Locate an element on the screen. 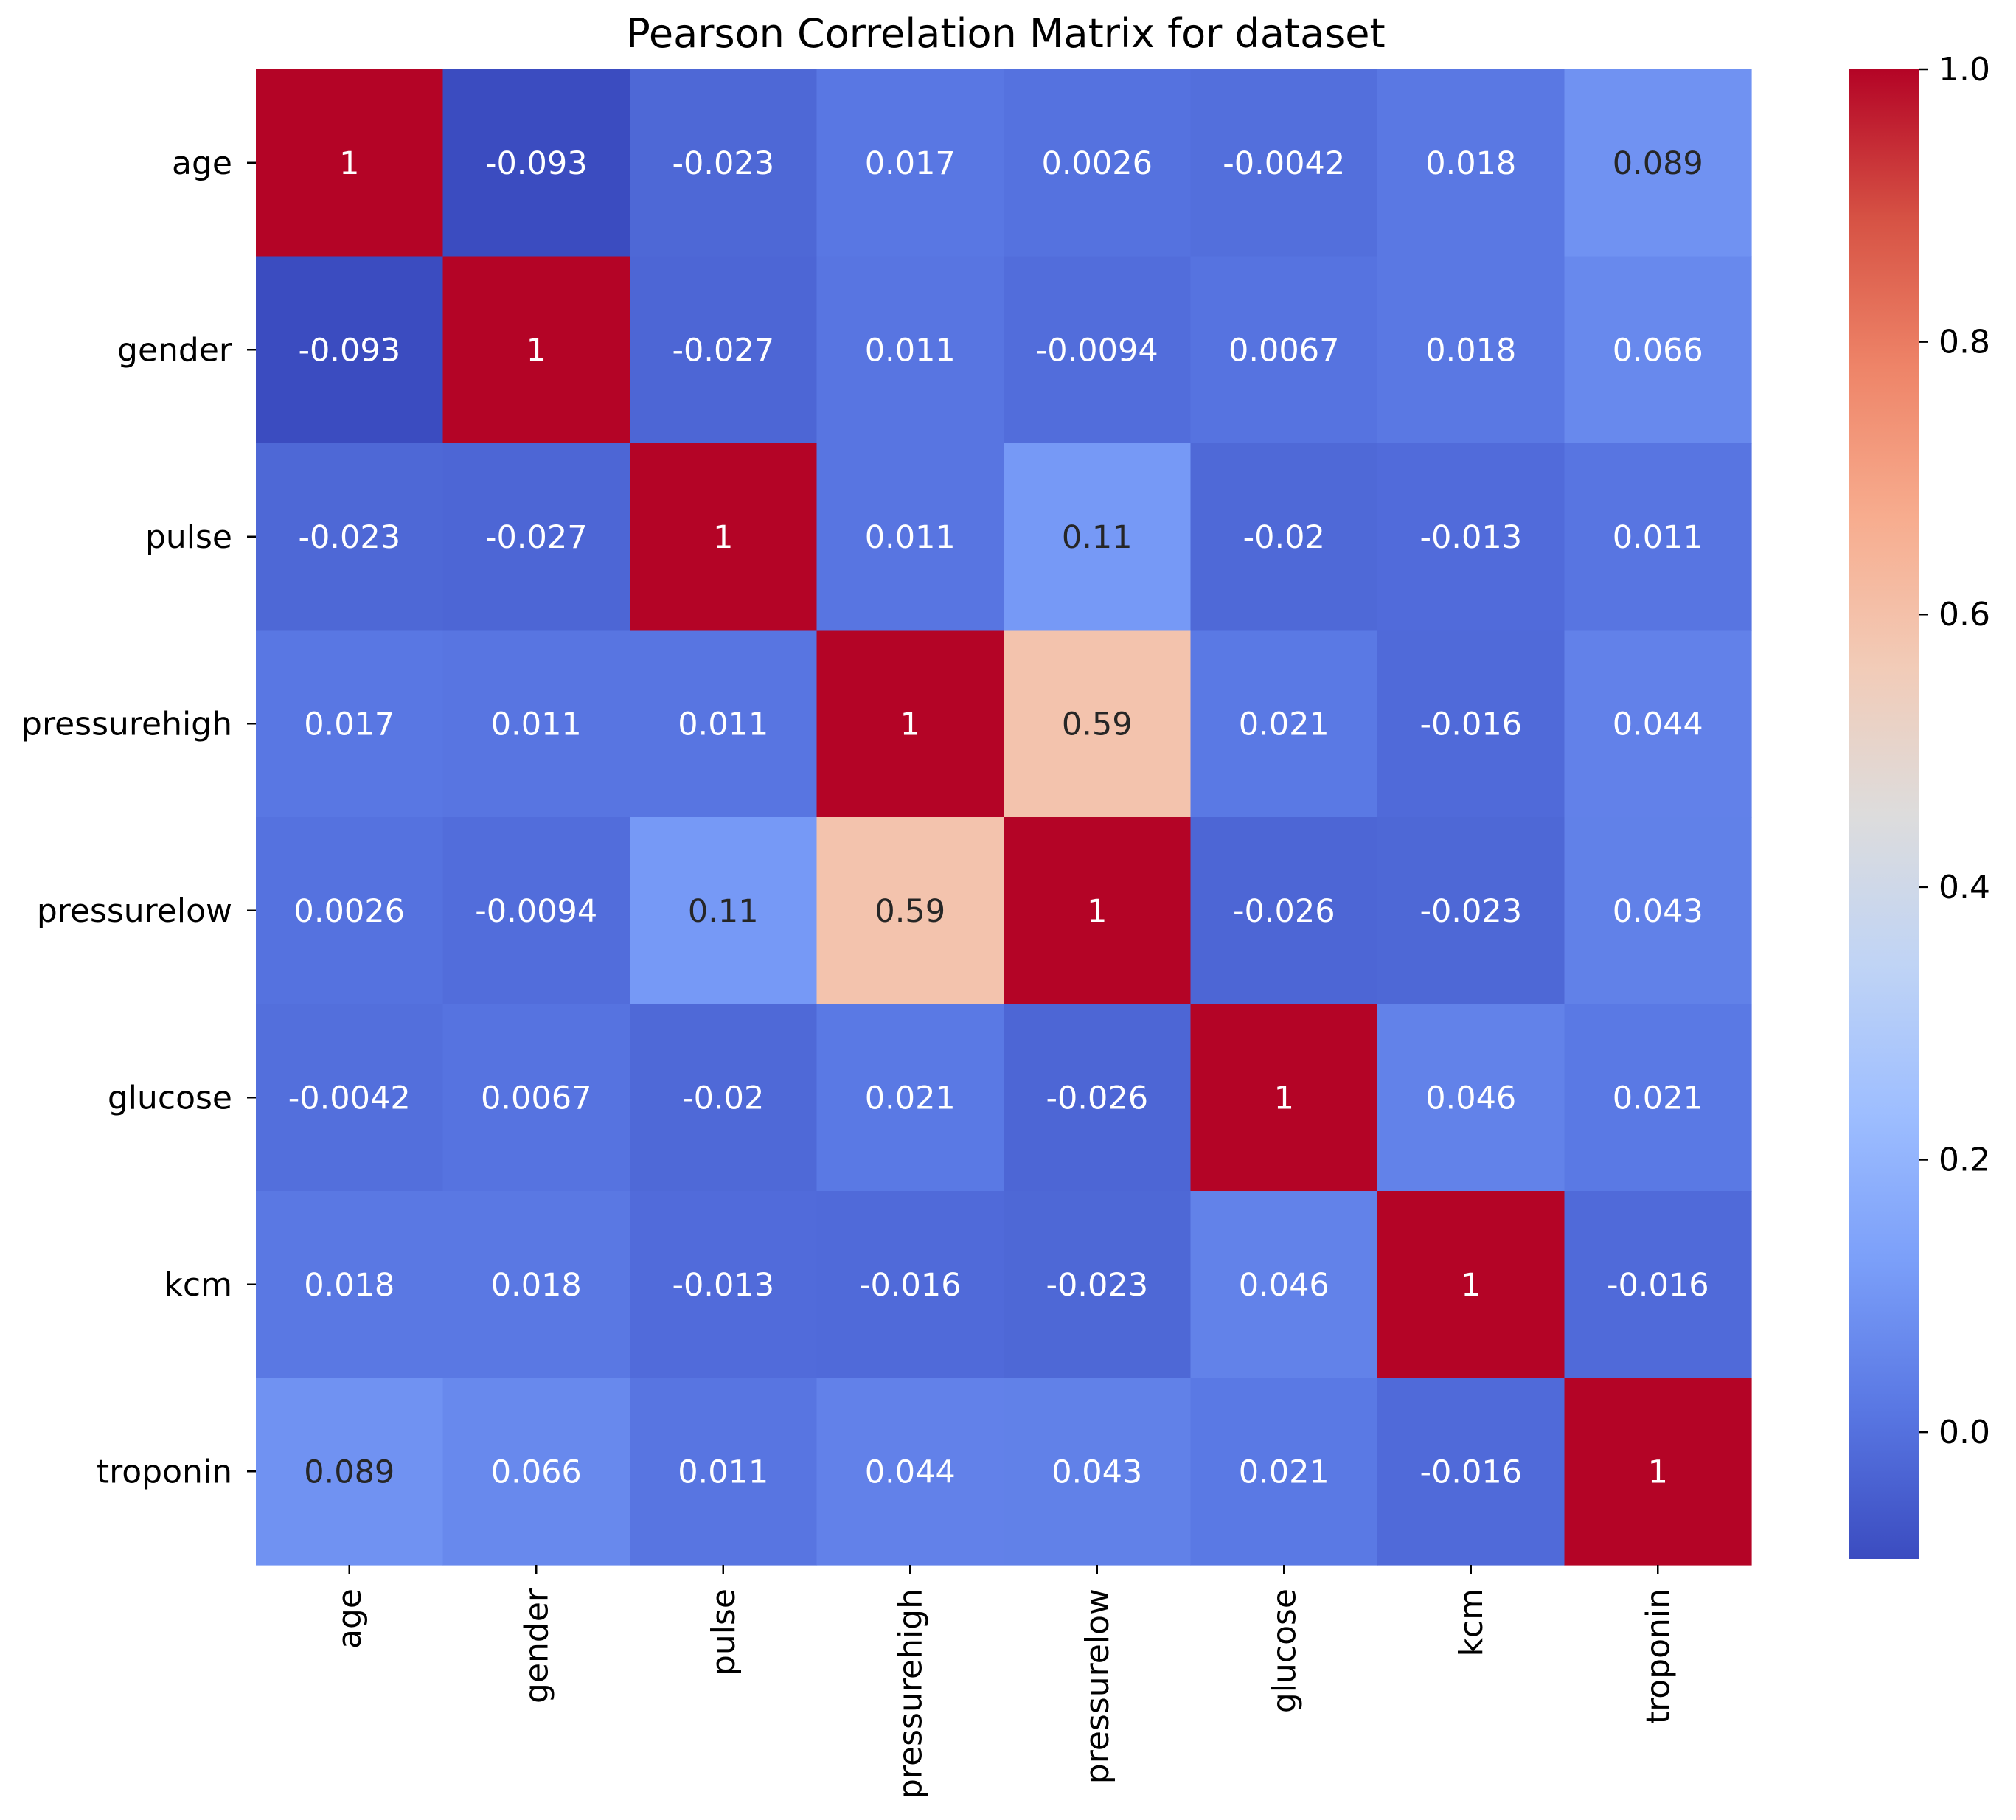 The image size is (2016, 1820). colorbar-tick-label: 0.0 is located at coordinates (1964, 1433).